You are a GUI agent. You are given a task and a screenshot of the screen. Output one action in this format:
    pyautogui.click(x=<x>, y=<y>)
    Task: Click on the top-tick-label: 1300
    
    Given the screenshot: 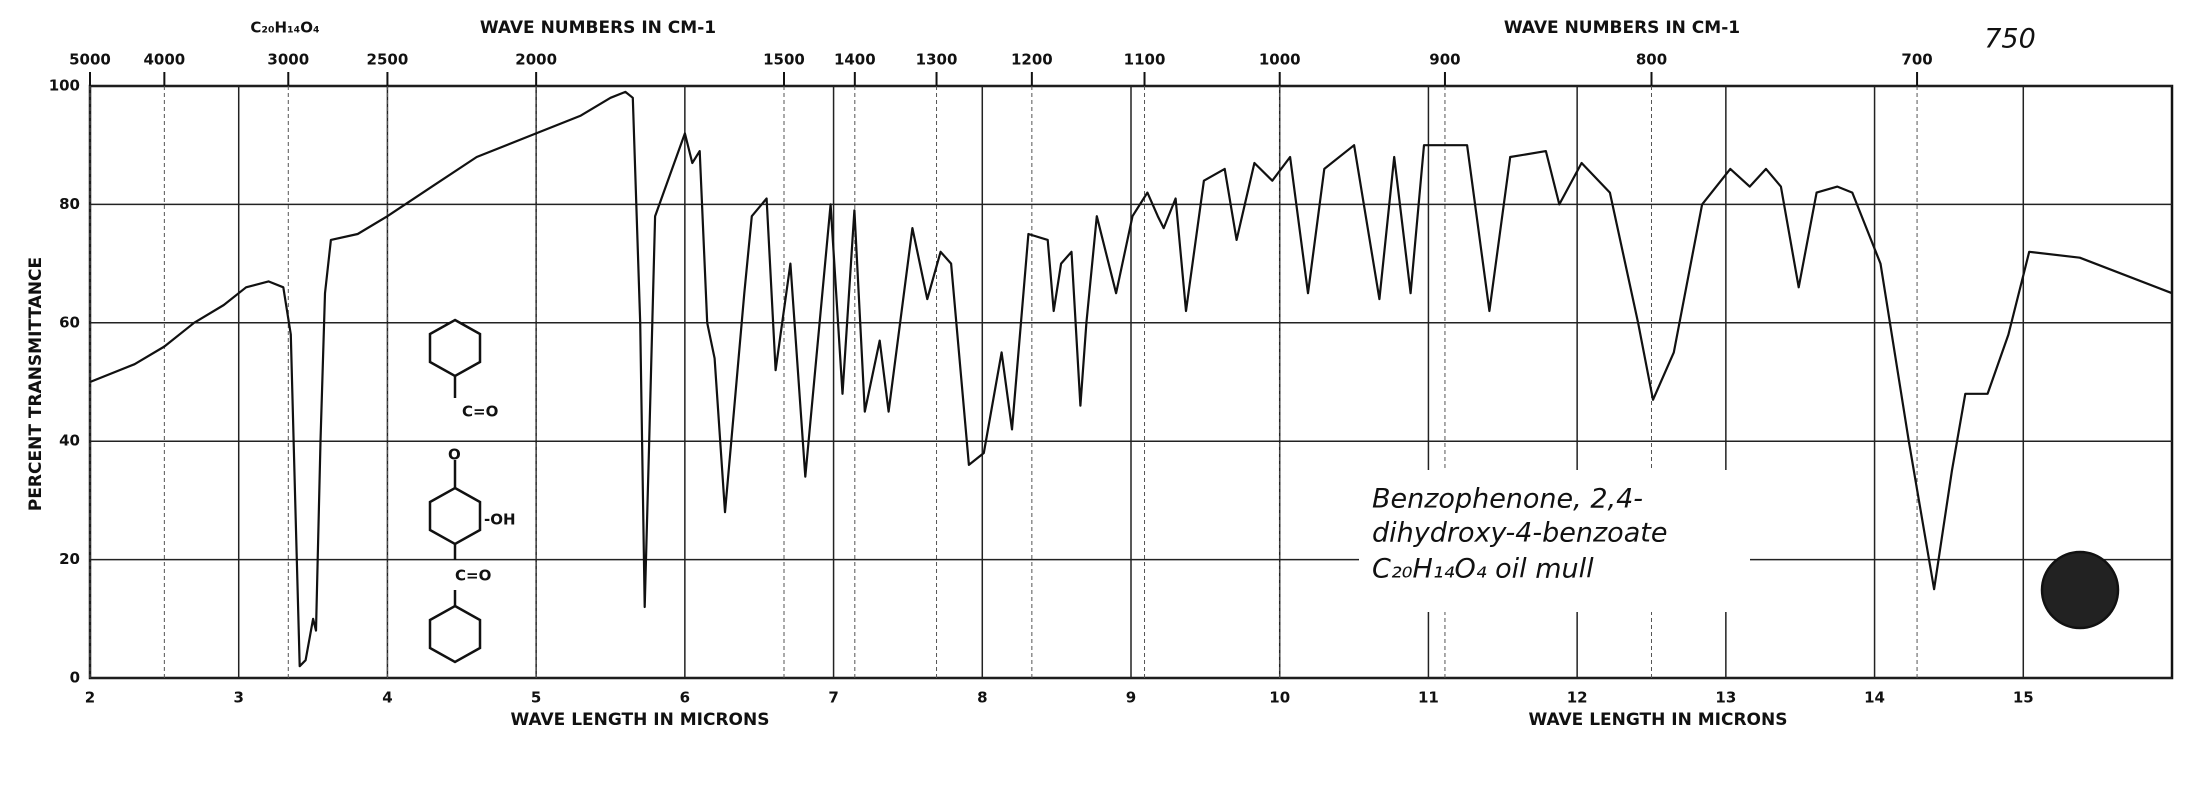 What is the action you would take?
    pyautogui.click(x=937, y=60)
    